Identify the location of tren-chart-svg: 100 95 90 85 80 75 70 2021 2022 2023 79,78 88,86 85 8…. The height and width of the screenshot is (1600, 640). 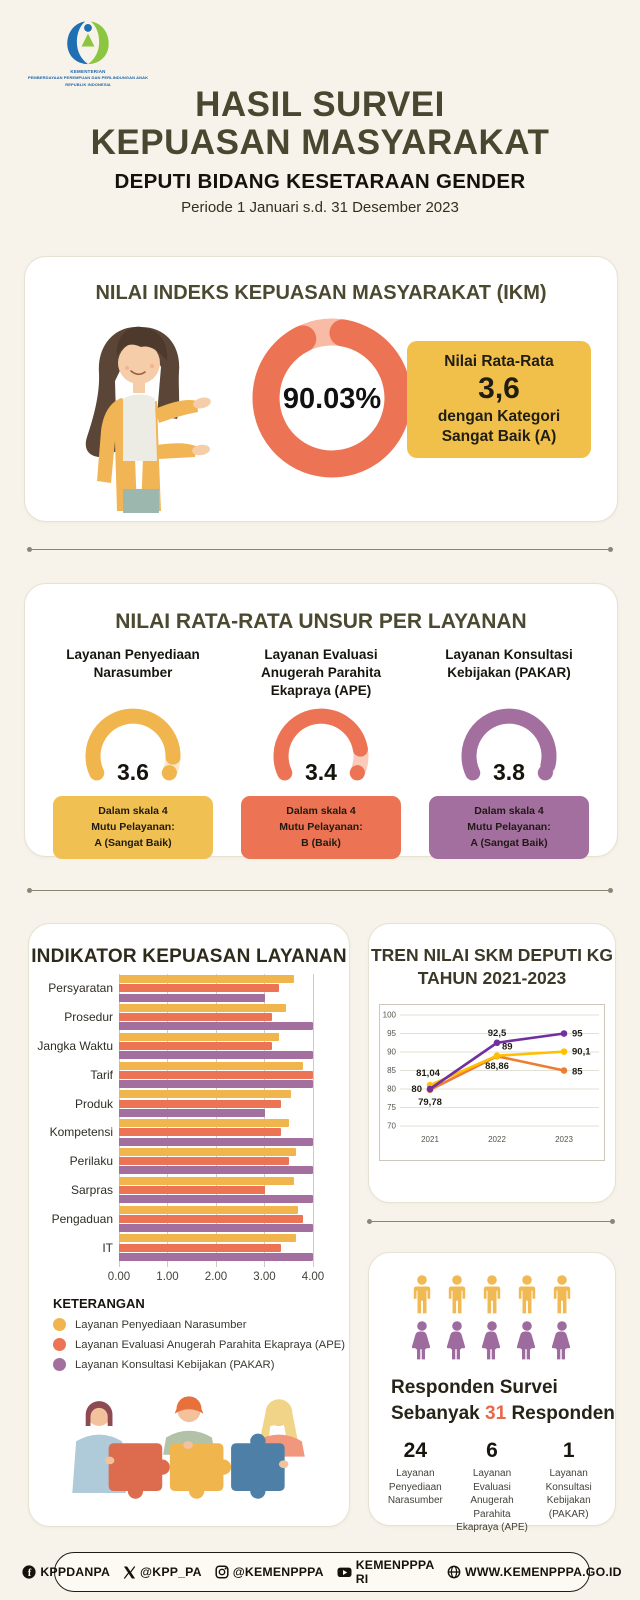
(492, 1082).